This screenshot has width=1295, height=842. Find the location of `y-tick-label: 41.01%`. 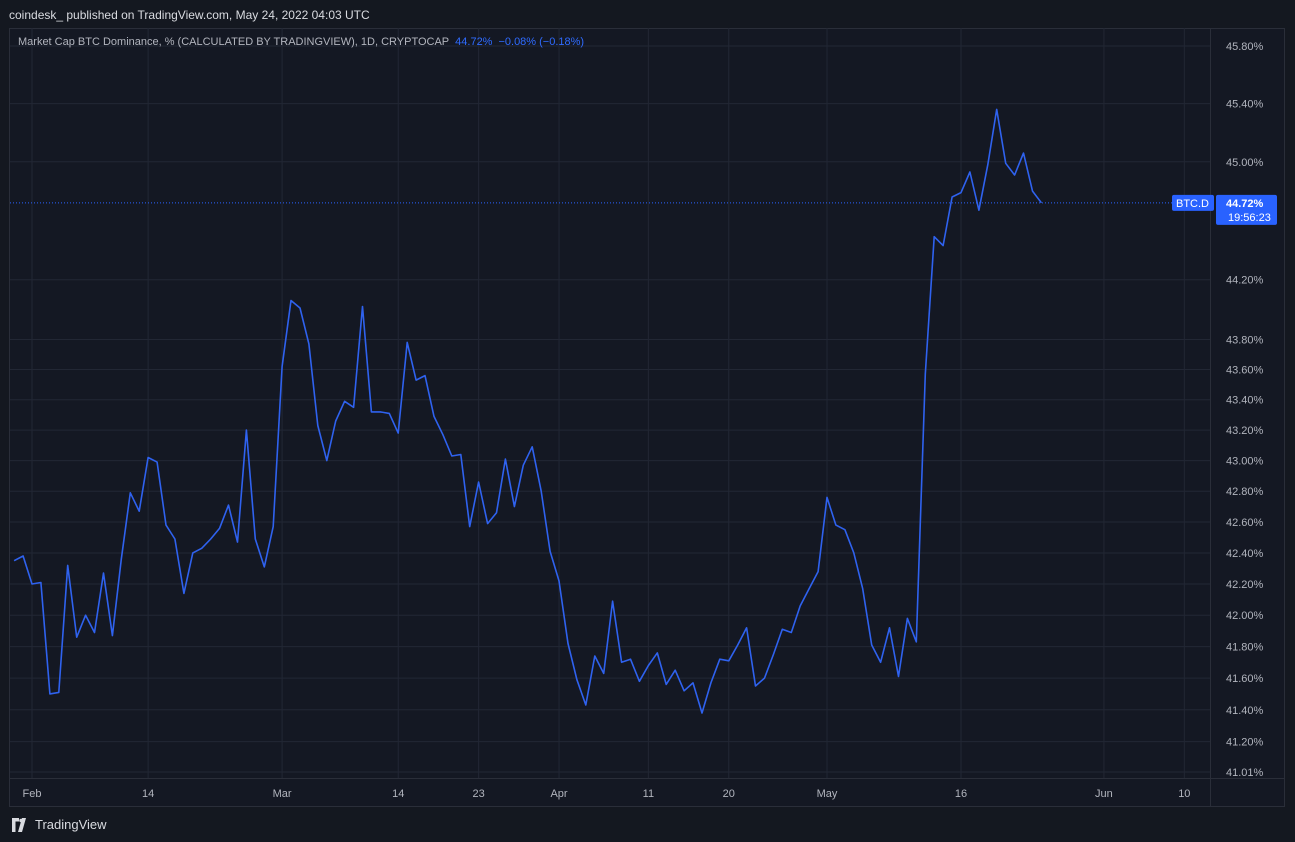

y-tick-label: 41.01% is located at coordinates (1245, 773).